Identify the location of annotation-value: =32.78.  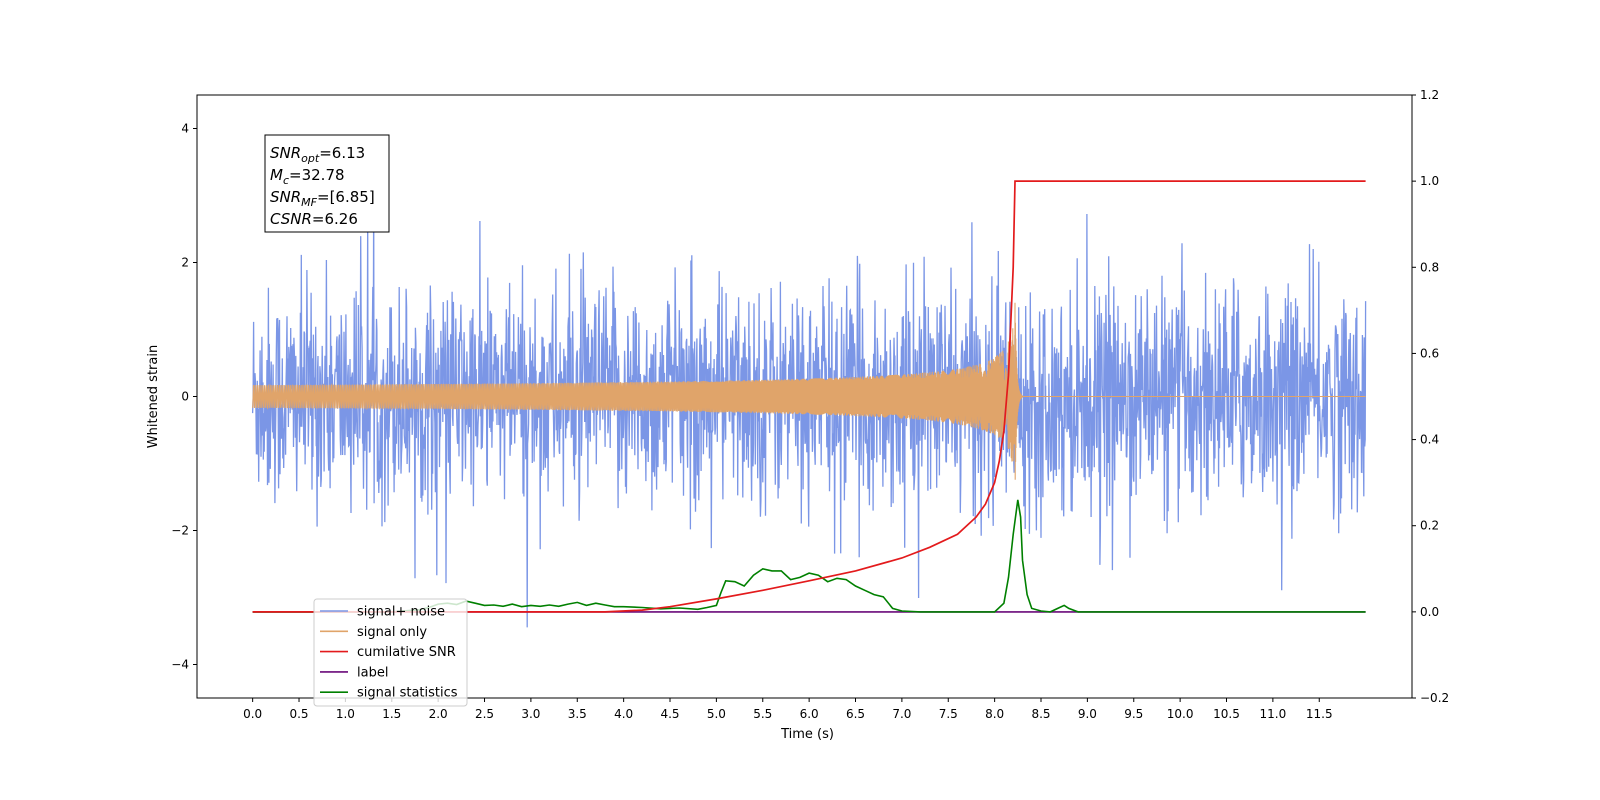
(317, 175).